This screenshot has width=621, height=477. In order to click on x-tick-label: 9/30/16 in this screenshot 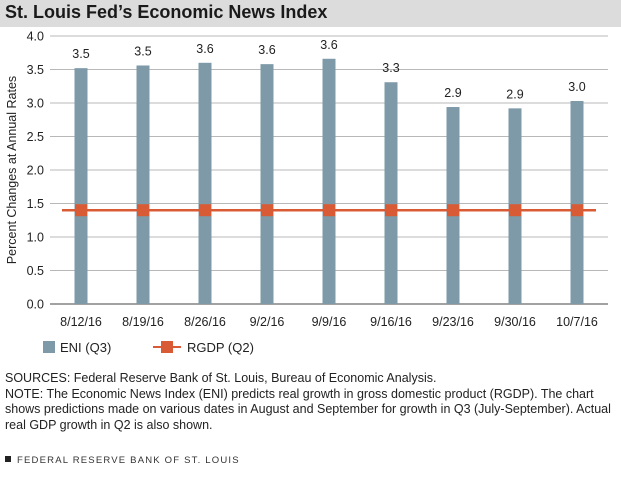, I will do `click(515, 322)`.